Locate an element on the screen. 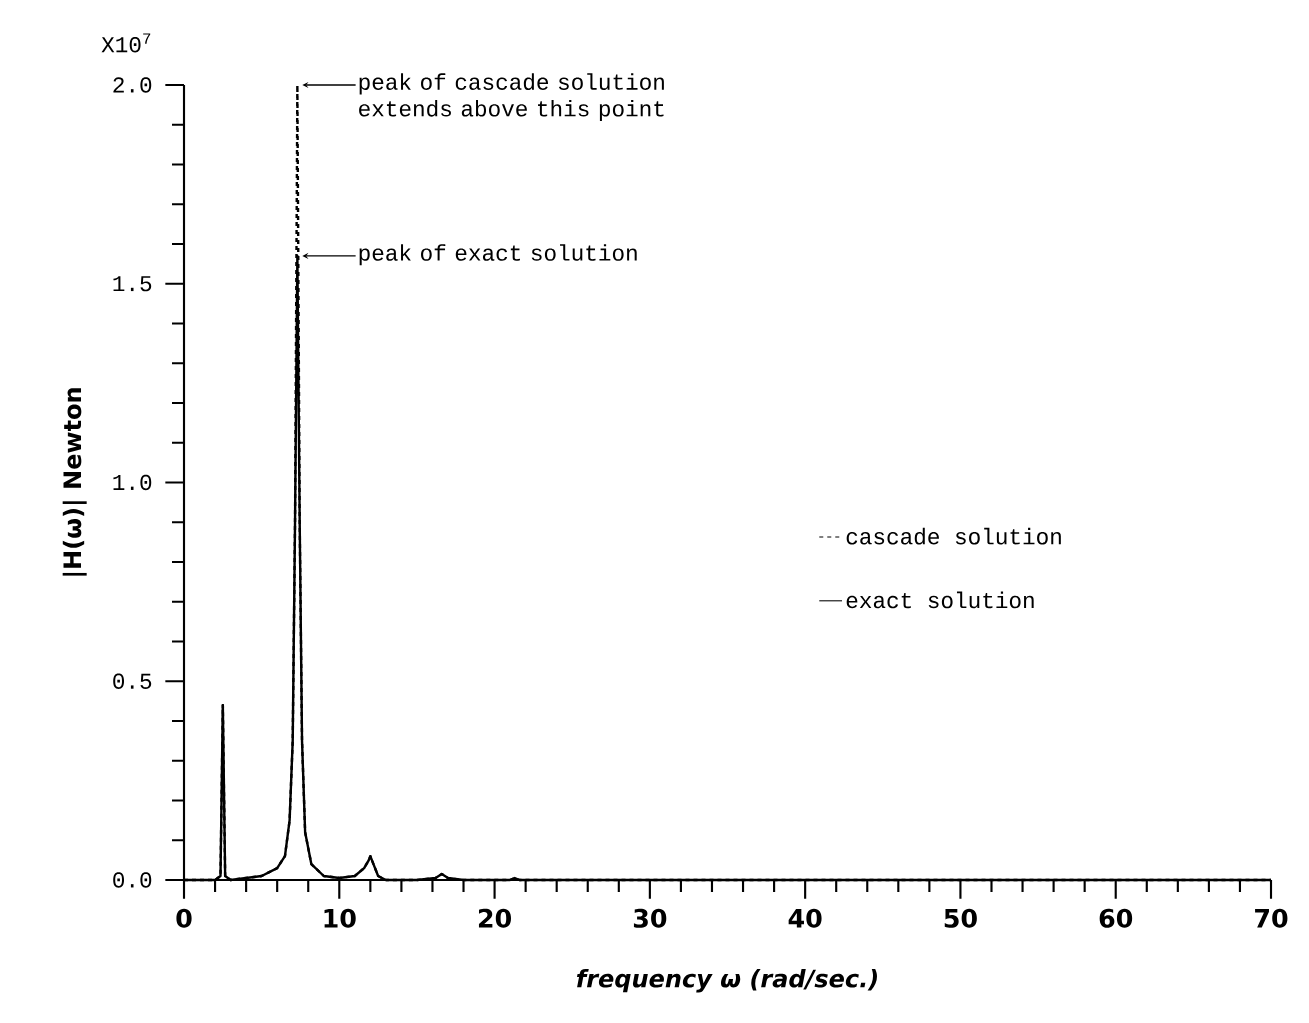 The height and width of the screenshot is (1023, 1309). annotation: peak of exact solution is located at coordinates (498, 255).